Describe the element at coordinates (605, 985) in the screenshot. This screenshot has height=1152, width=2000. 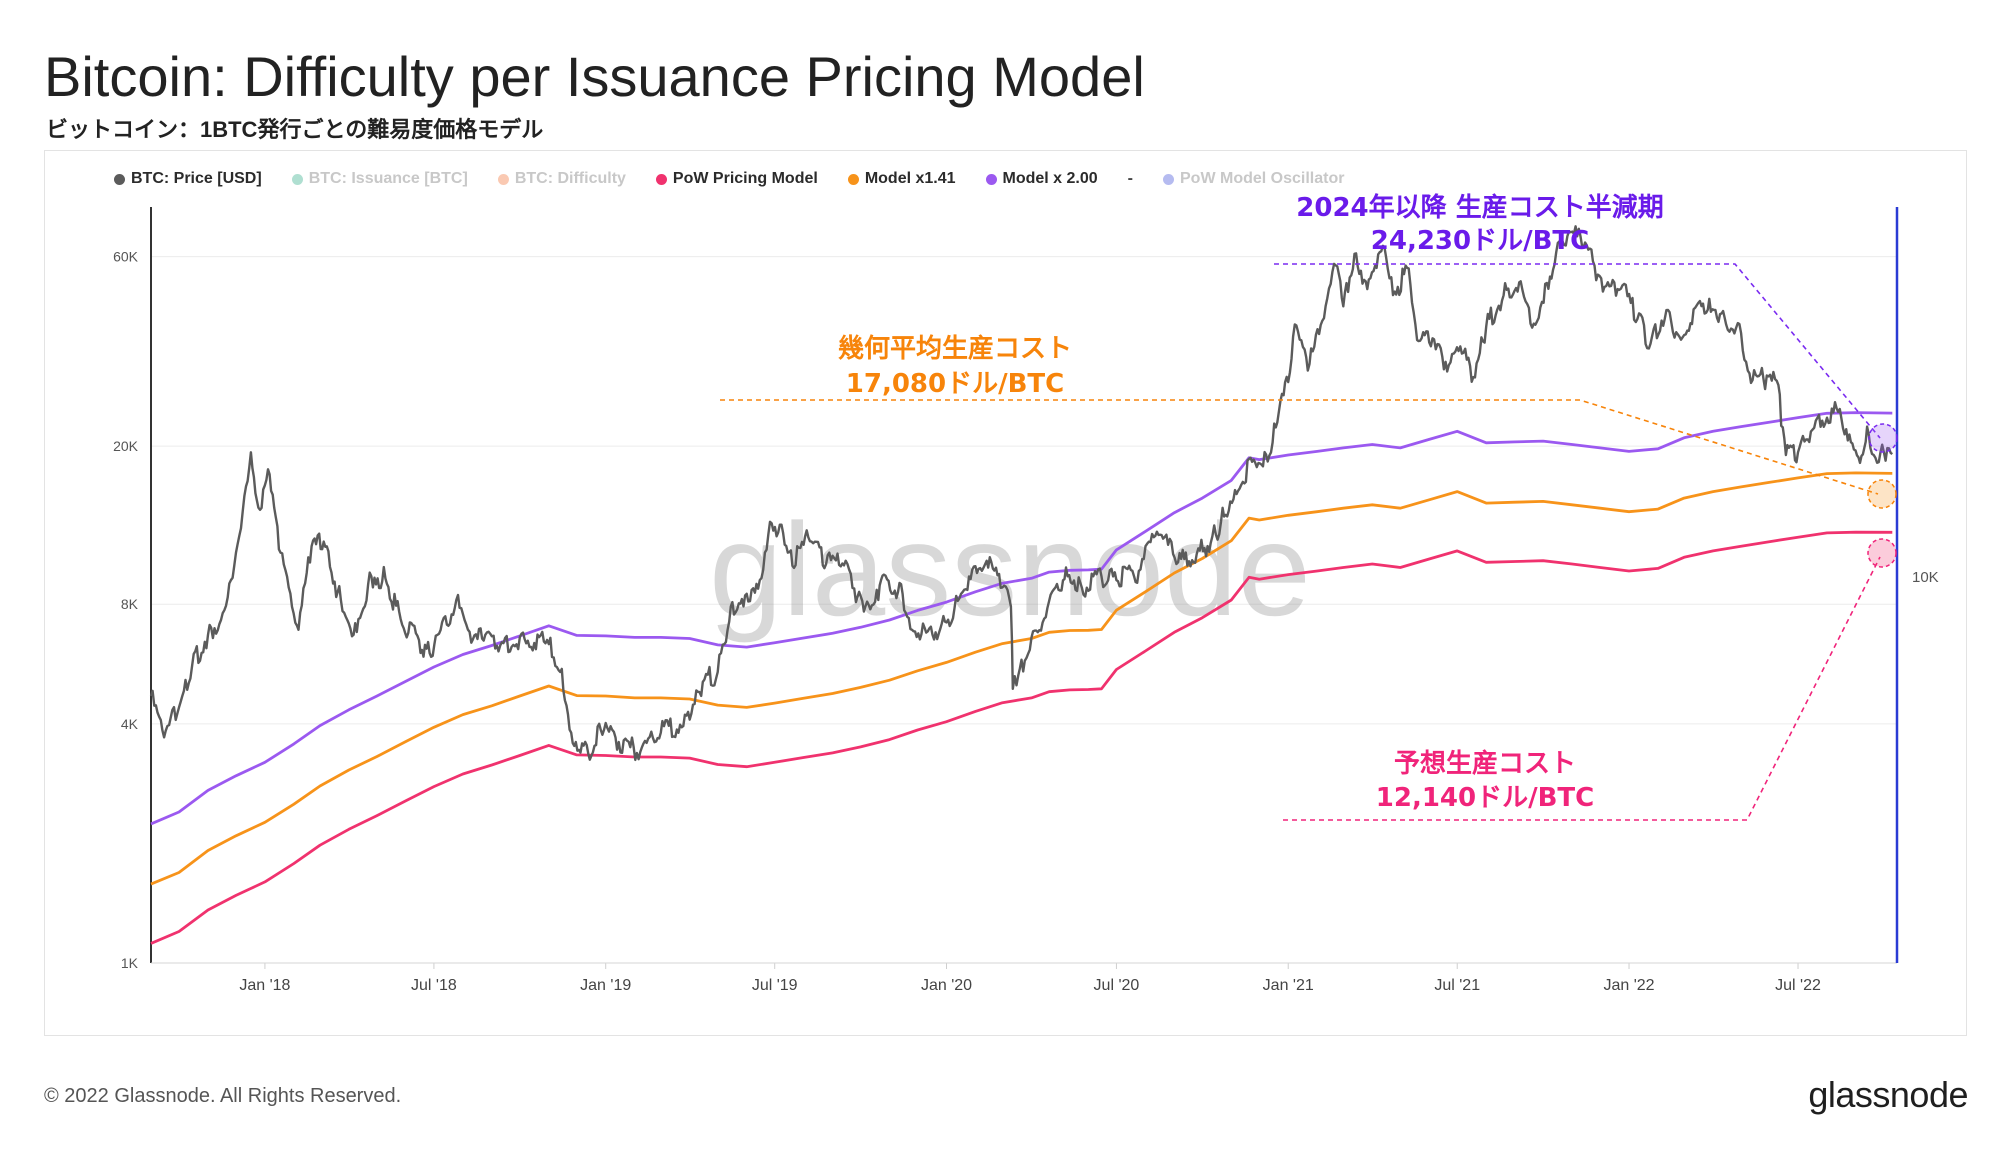
I see `x-tick-label: Jan '19` at that location.